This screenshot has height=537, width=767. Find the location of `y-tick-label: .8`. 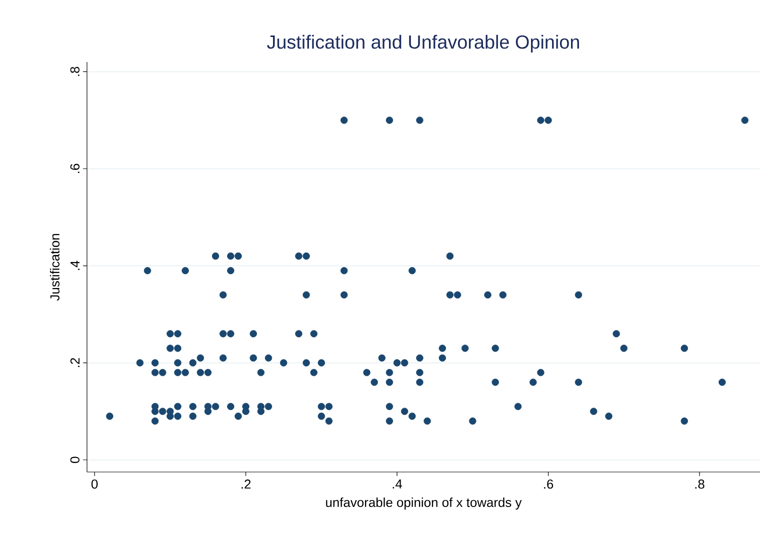

y-tick-label: .8 is located at coordinates (75, 71).